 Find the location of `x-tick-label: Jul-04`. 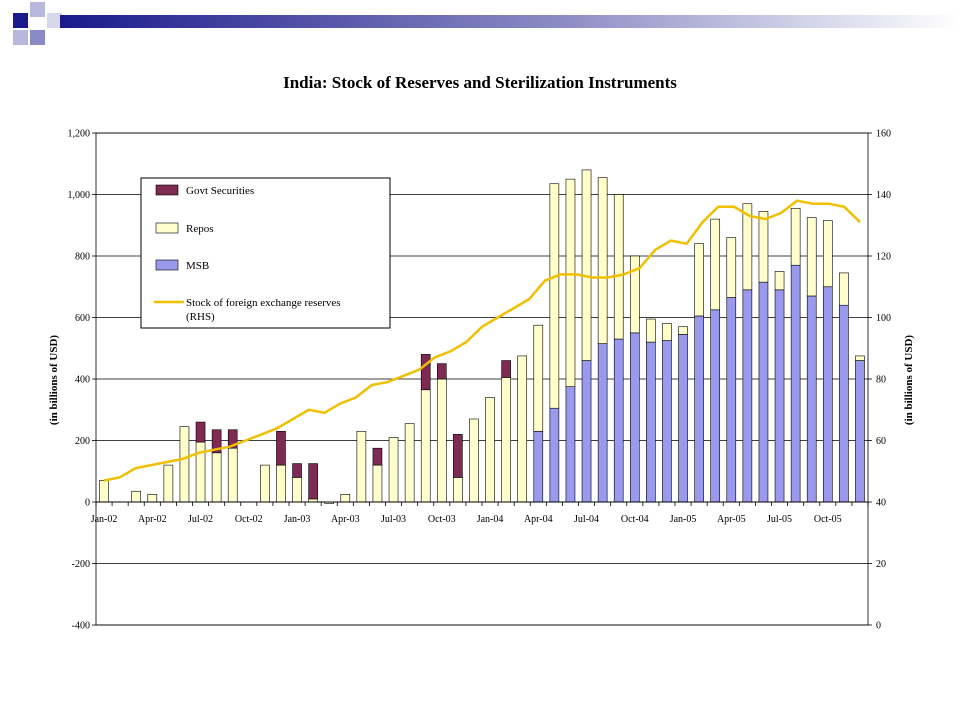

x-tick-label: Jul-04 is located at coordinates (586, 519).